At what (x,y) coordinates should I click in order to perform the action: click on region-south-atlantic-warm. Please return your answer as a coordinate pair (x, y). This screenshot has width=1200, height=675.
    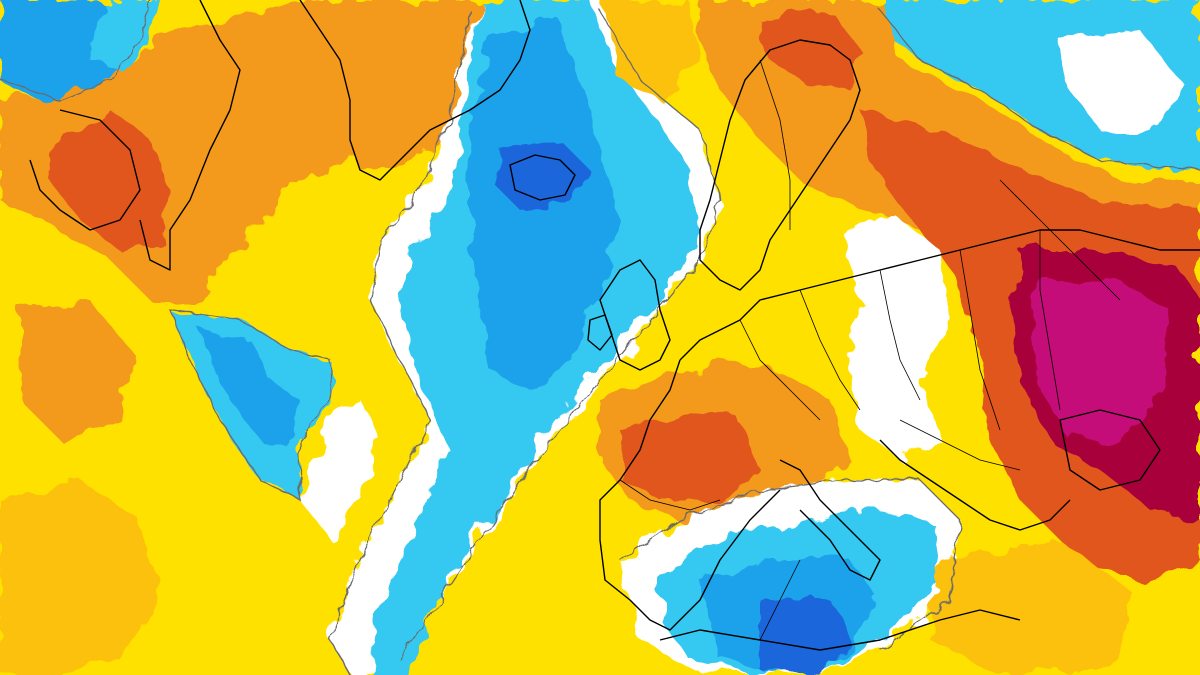
    Looking at the image, I should click on (80, 577).